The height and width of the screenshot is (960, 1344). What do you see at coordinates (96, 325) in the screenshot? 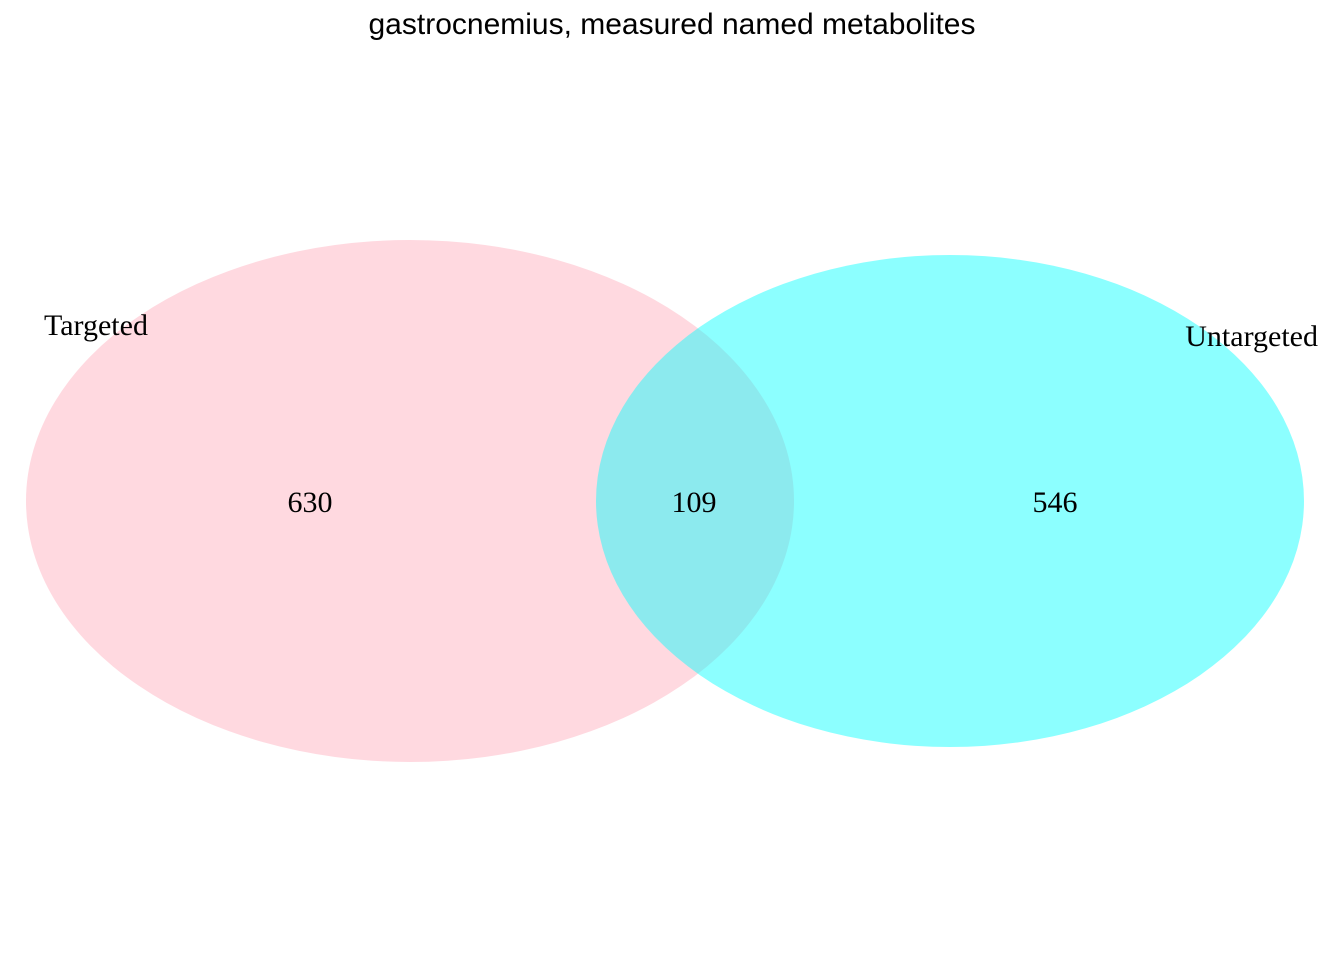
I see `targeted-set-label: Targeted` at bounding box center [96, 325].